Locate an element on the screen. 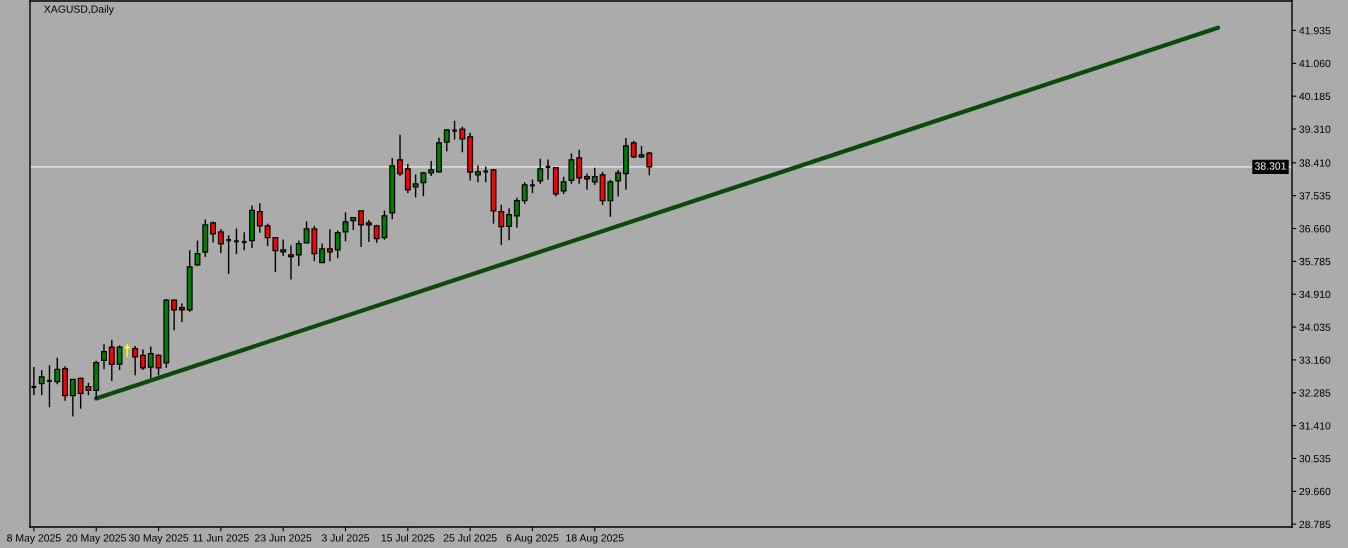 The image size is (1348, 548). x-tick-label: 6 Aug 2025 is located at coordinates (532, 539).